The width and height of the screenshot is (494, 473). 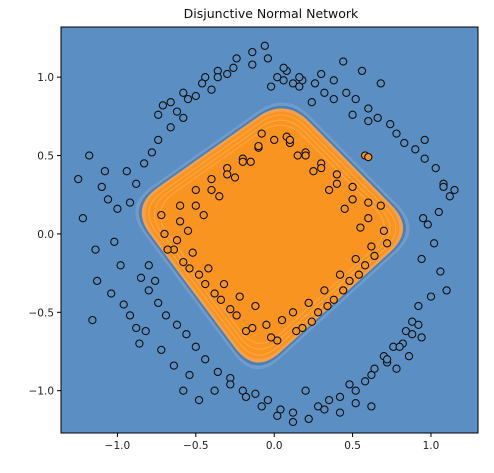 What do you see at coordinates (352, 446) in the screenshot?
I see `x-tick-label: 0.5` at bounding box center [352, 446].